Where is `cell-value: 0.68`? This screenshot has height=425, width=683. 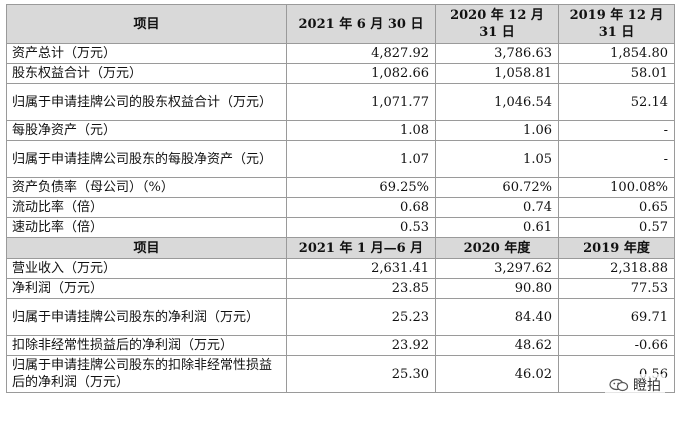
cell-value: 0.68 is located at coordinates (361, 207).